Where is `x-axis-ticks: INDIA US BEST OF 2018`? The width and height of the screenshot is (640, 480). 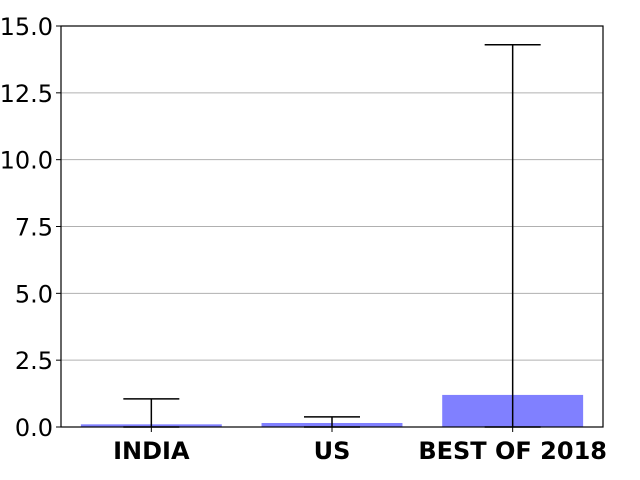
x-axis-ticks: INDIA US BEST OF 2018 is located at coordinates (360, 446).